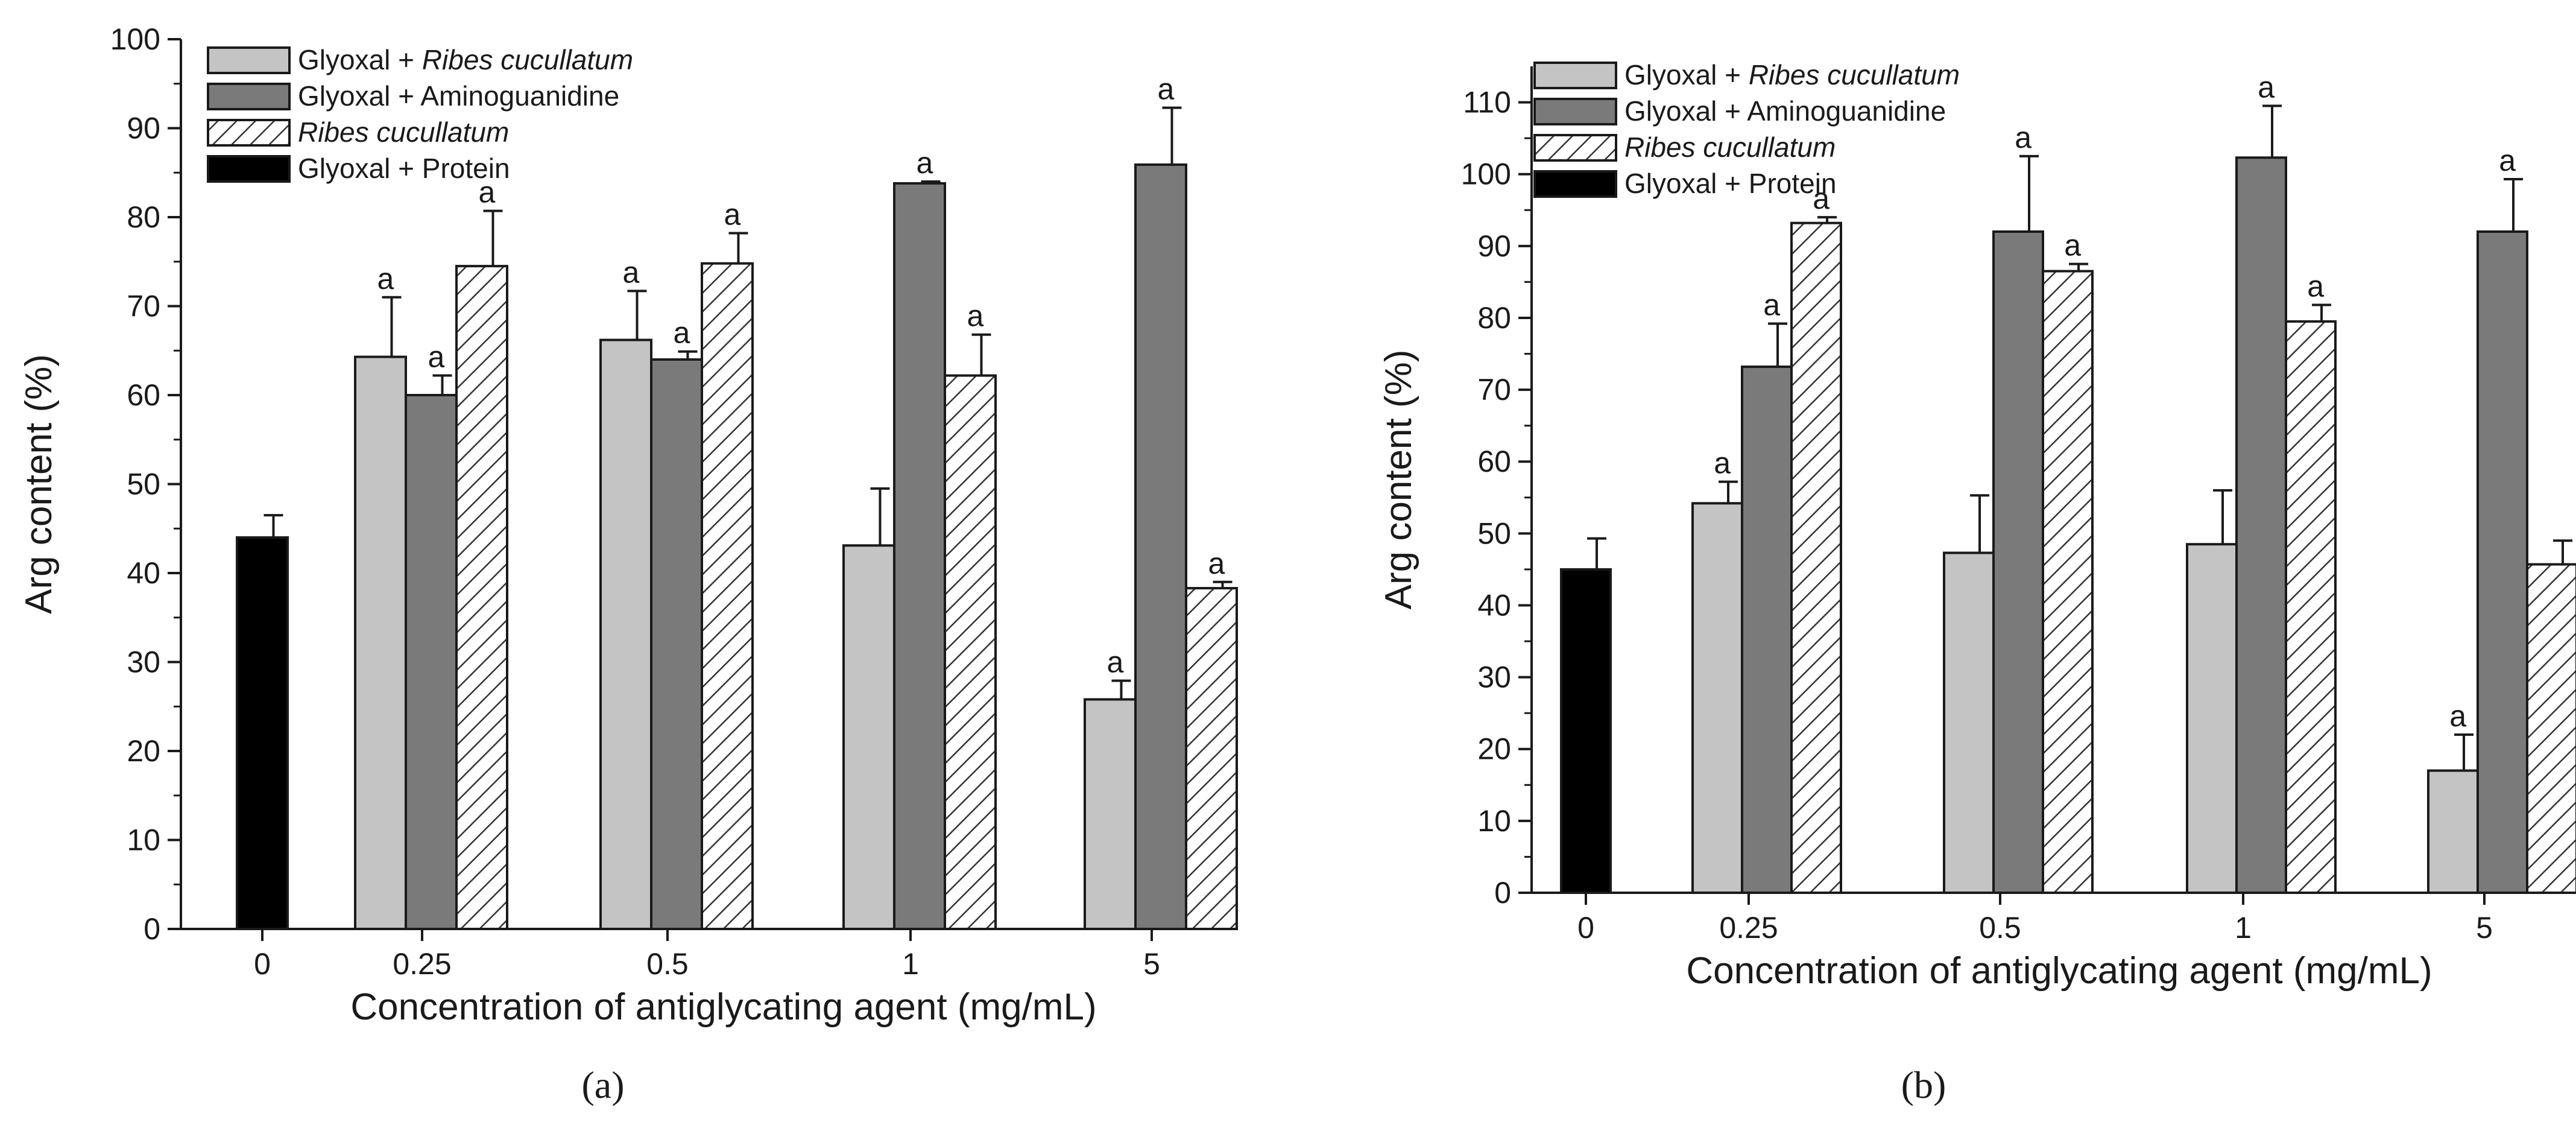  I want to click on y-tick-label: 110, so click(1487, 102).